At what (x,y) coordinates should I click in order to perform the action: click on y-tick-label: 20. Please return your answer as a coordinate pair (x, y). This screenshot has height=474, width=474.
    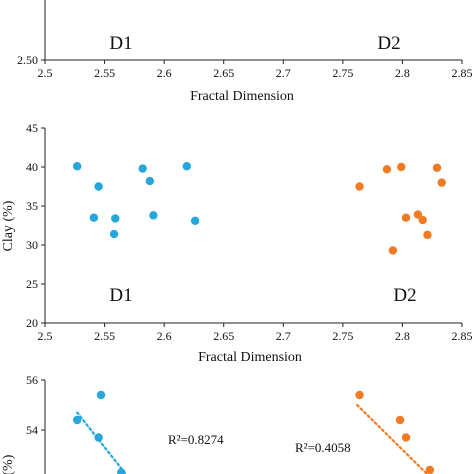
    Looking at the image, I should click on (32, 323).